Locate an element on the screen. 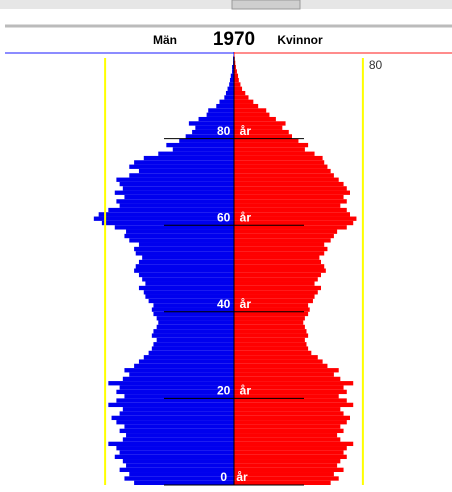 The image size is (452, 492). y-tick-label: 80 år is located at coordinates (234, 131).